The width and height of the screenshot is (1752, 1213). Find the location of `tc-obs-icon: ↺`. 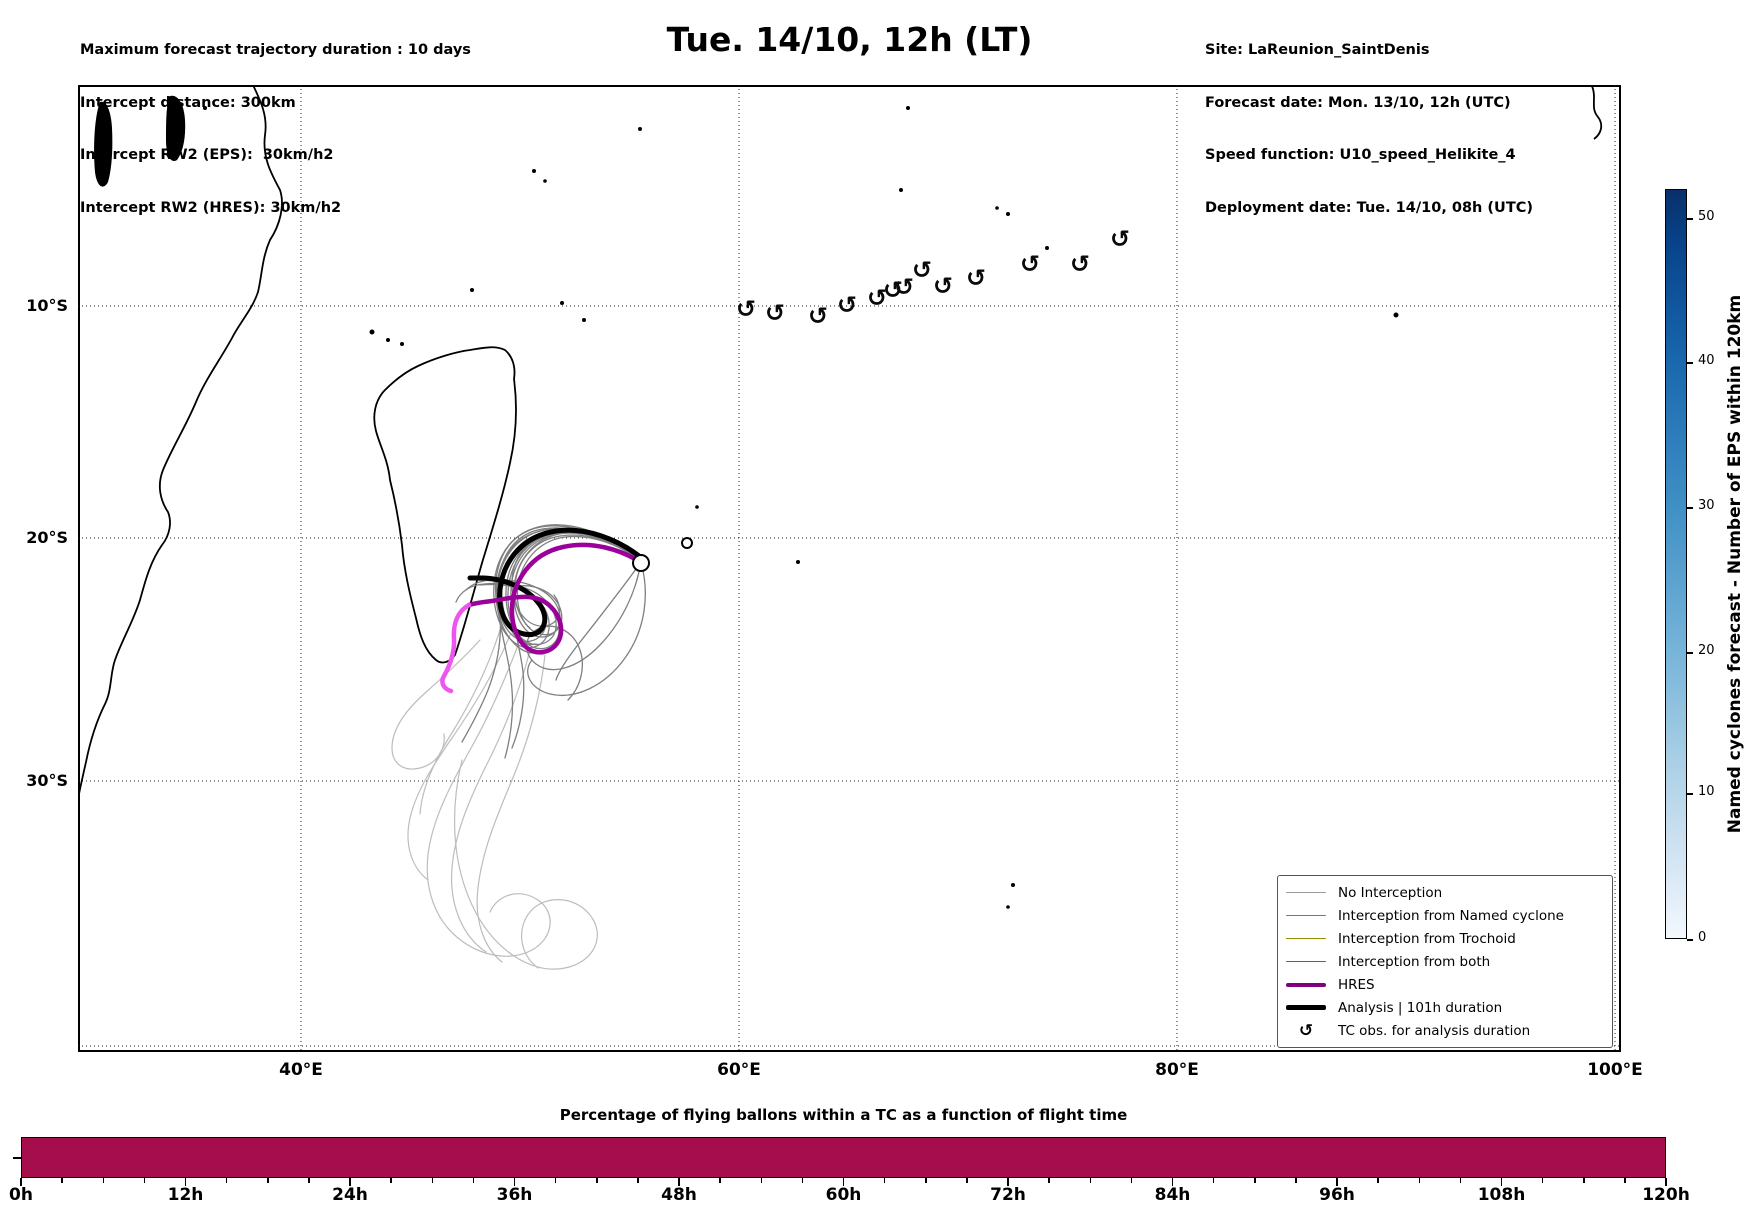

tc-obs-icon: ↺ is located at coordinates (1306, 1030).